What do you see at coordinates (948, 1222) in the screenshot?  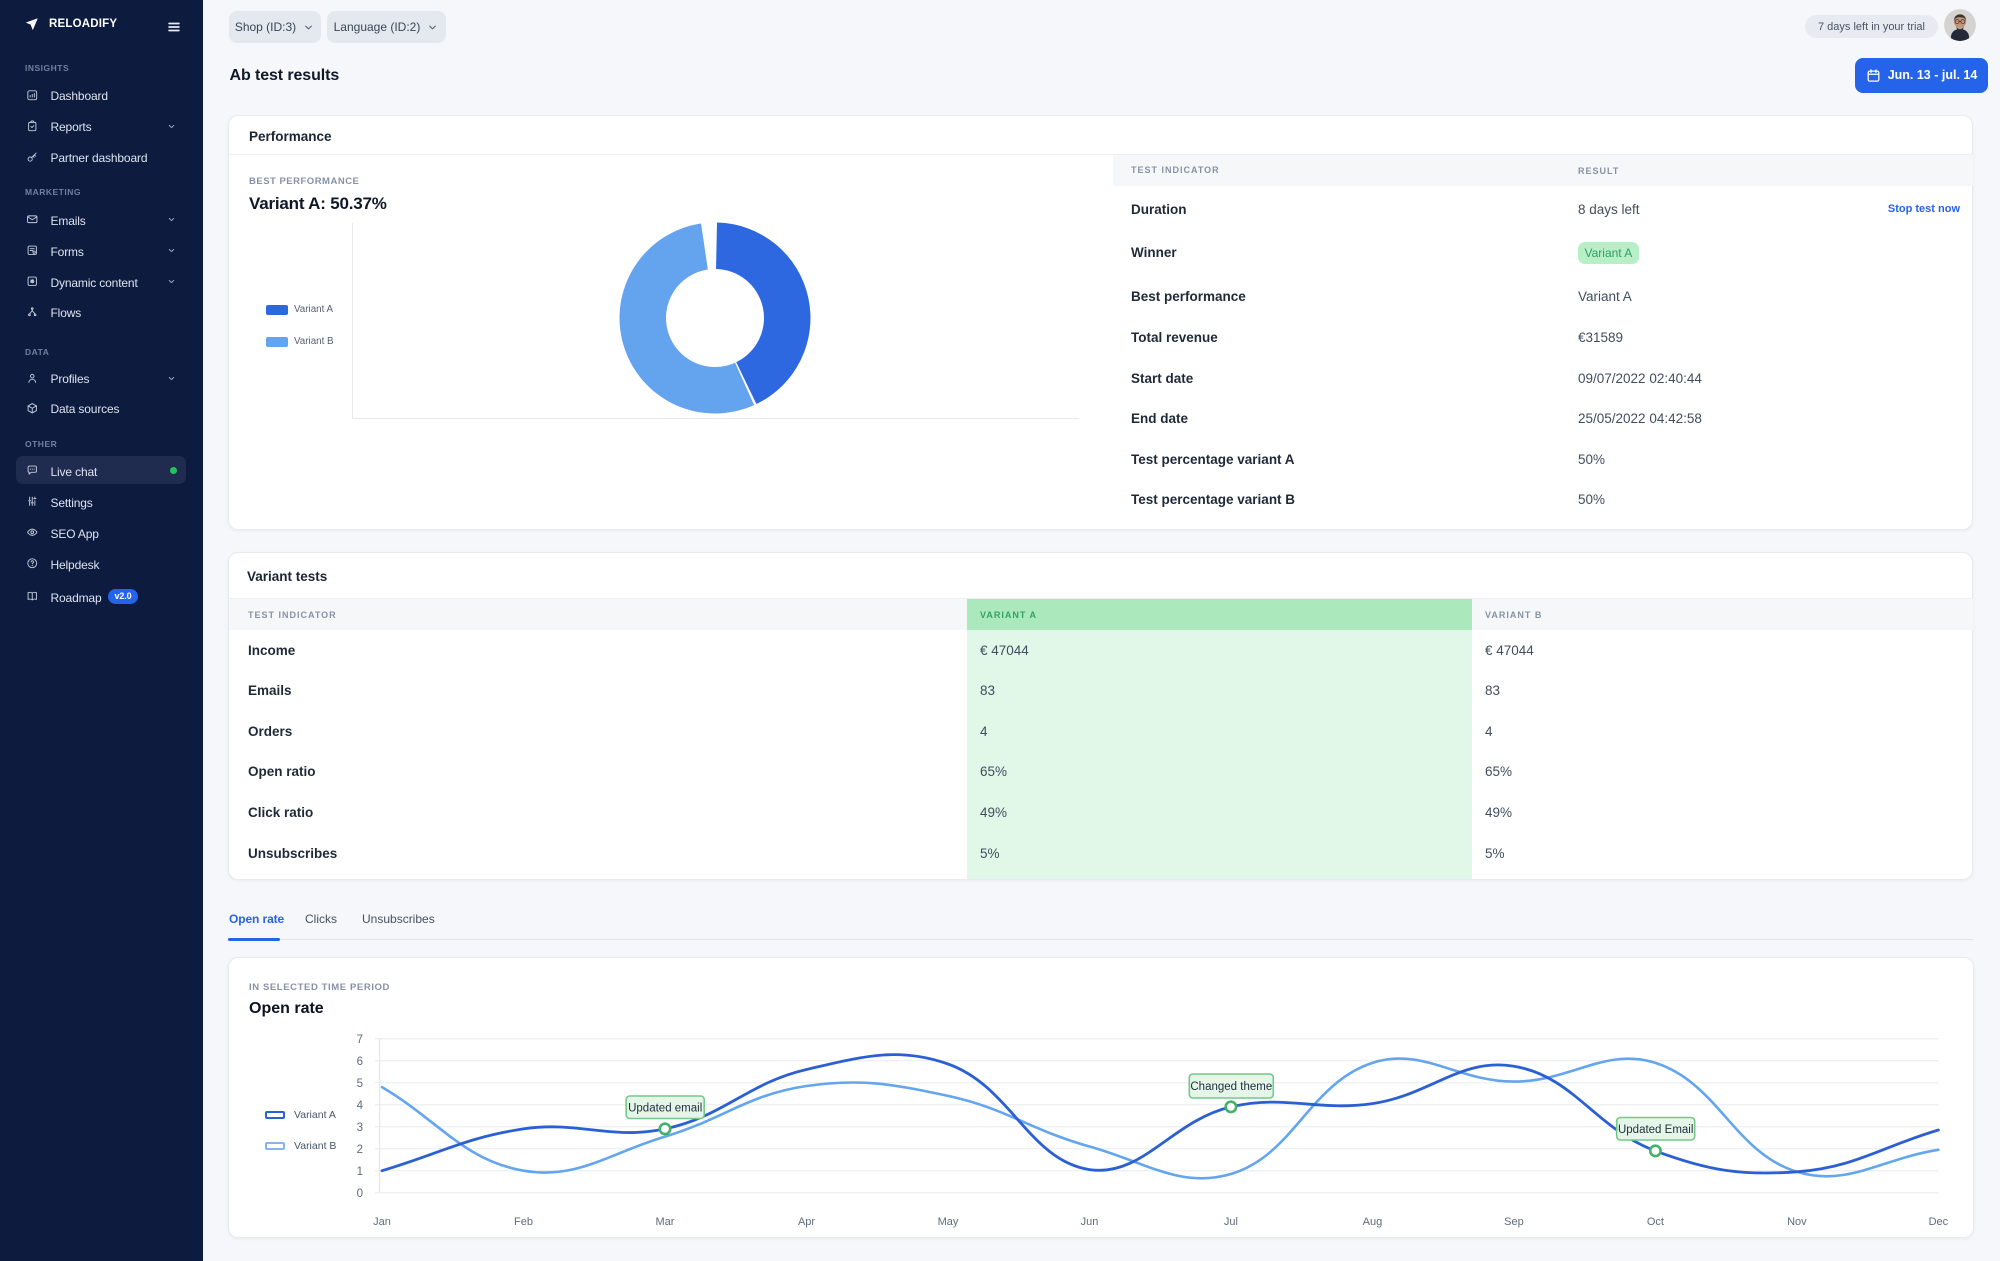 I see `svg-text: May` at bounding box center [948, 1222].